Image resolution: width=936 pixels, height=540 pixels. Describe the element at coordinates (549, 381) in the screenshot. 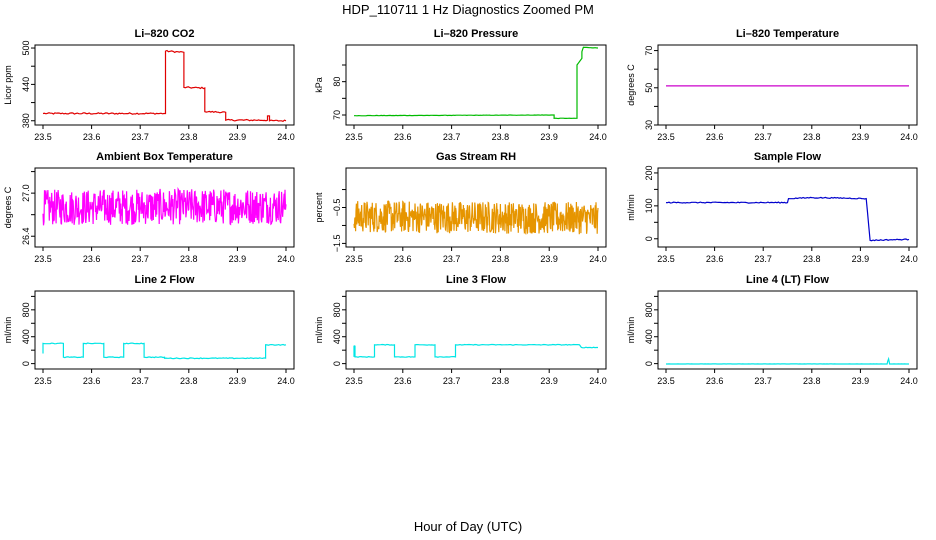

I see `panel-8-x-tick-label: 23.9` at that location.